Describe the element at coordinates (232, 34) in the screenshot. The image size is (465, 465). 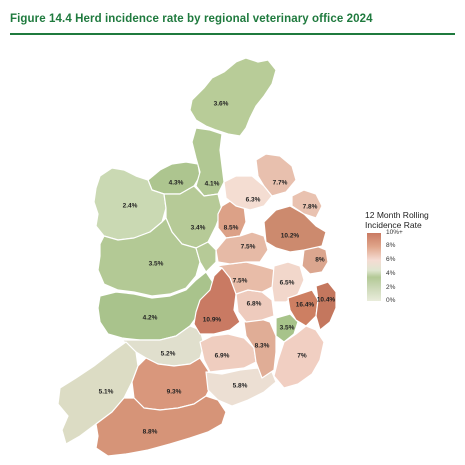
I see `title-divider` at that location.